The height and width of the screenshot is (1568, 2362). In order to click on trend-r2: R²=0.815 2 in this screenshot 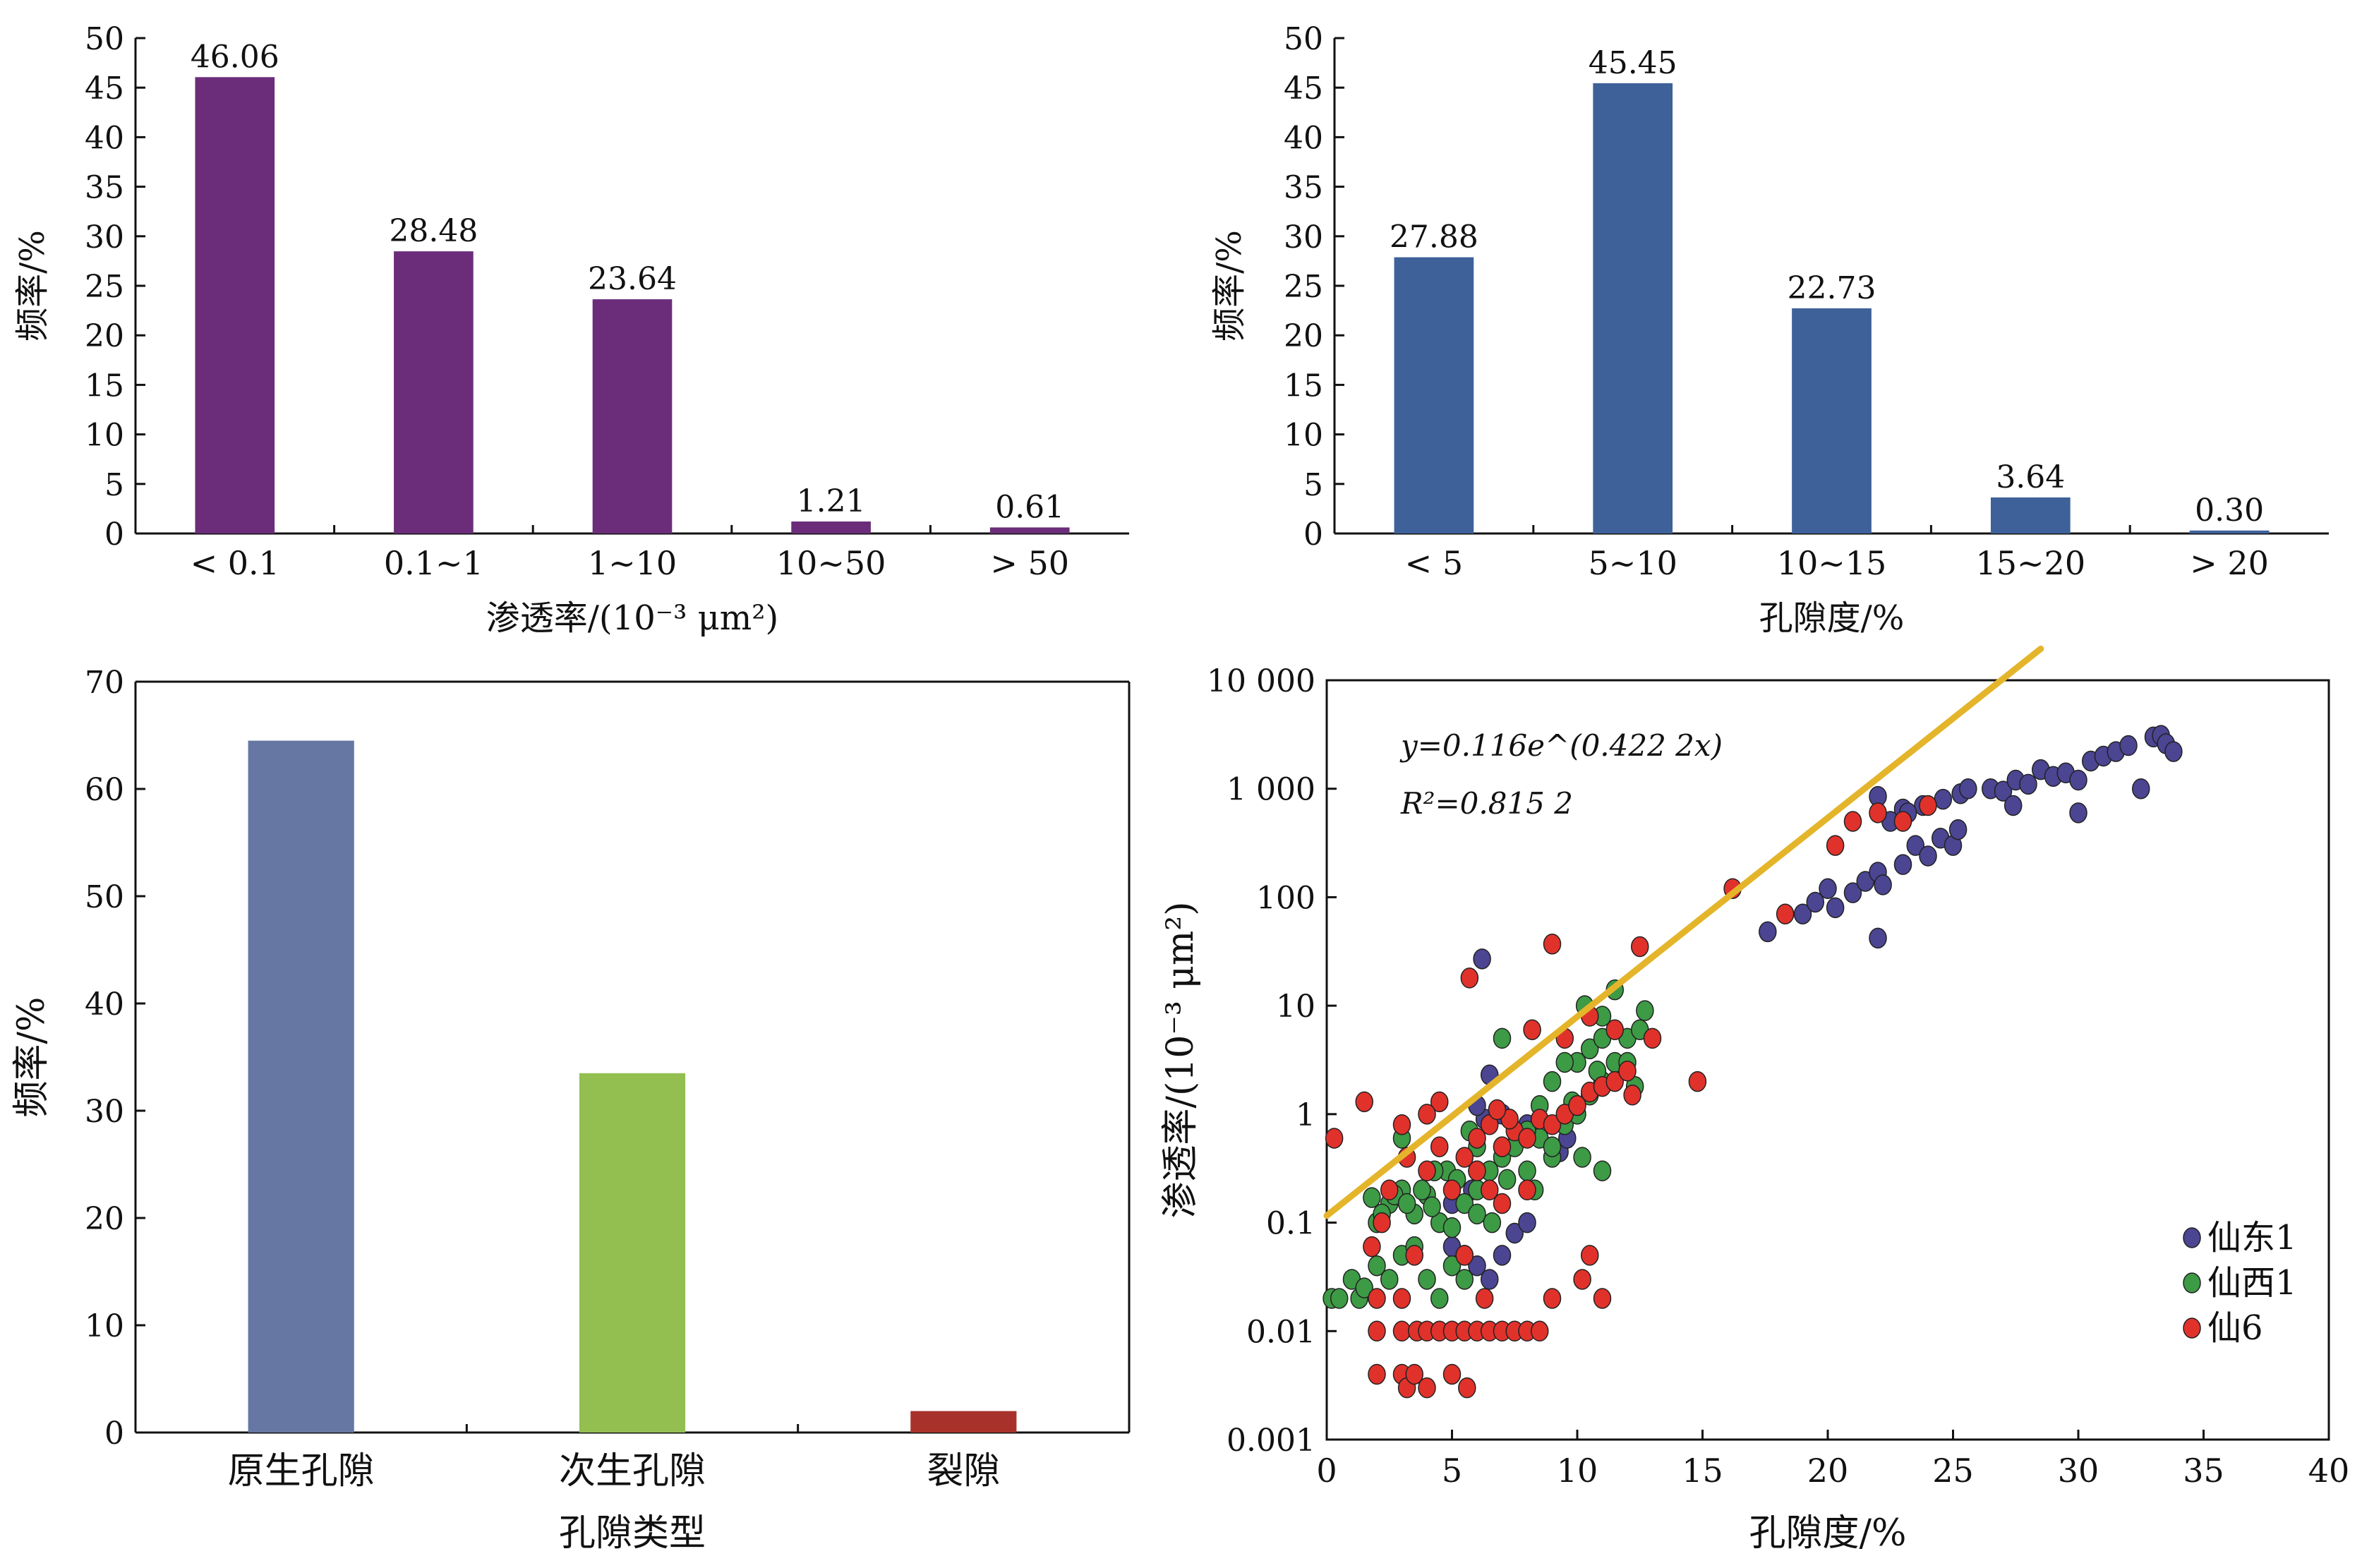, I will do `click(1487, 803)`.